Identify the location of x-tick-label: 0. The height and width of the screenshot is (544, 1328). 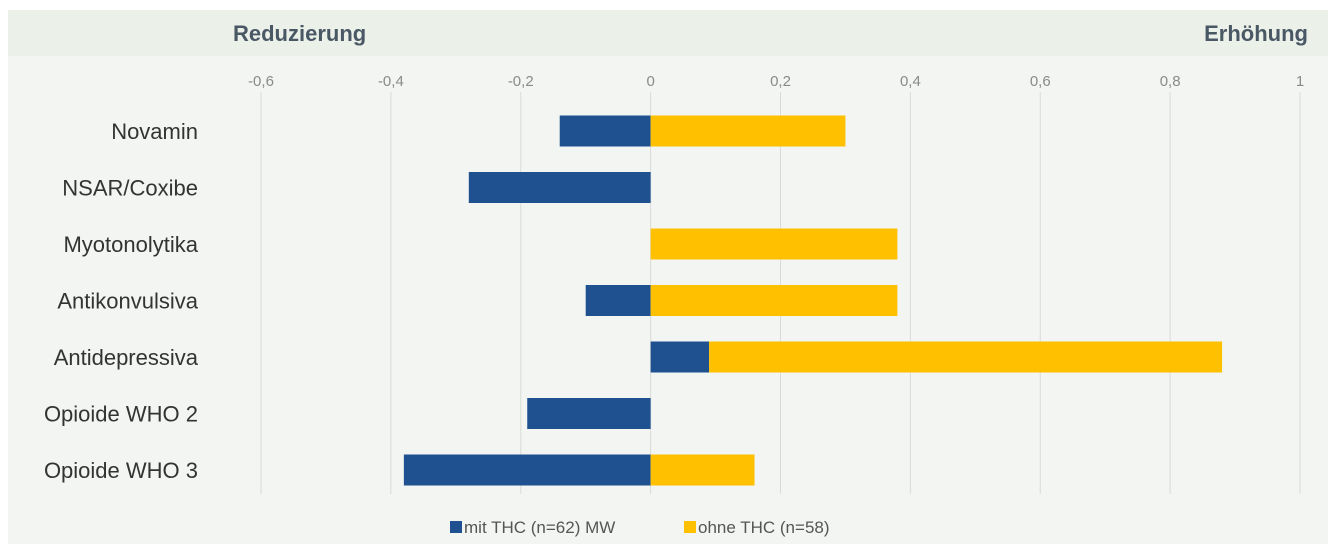
(650, 81).